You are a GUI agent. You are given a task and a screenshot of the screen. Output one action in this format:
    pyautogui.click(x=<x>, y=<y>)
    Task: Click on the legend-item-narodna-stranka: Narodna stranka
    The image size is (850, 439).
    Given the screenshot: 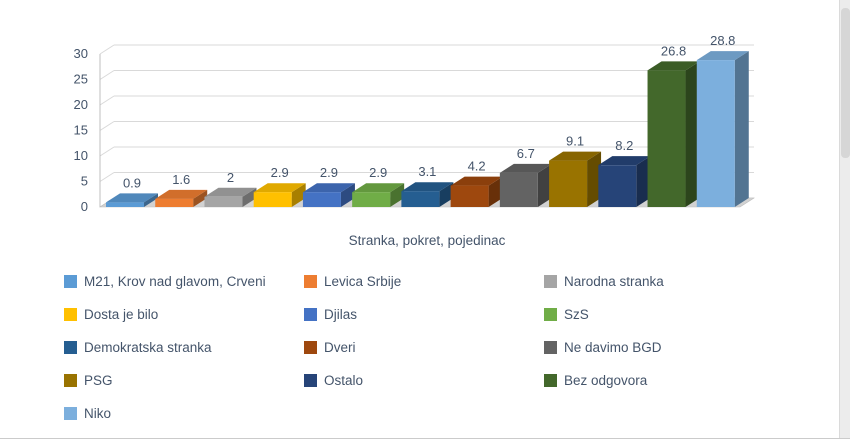 What is the action you would take?
    pyautogui.click(x=664, y=281)
    